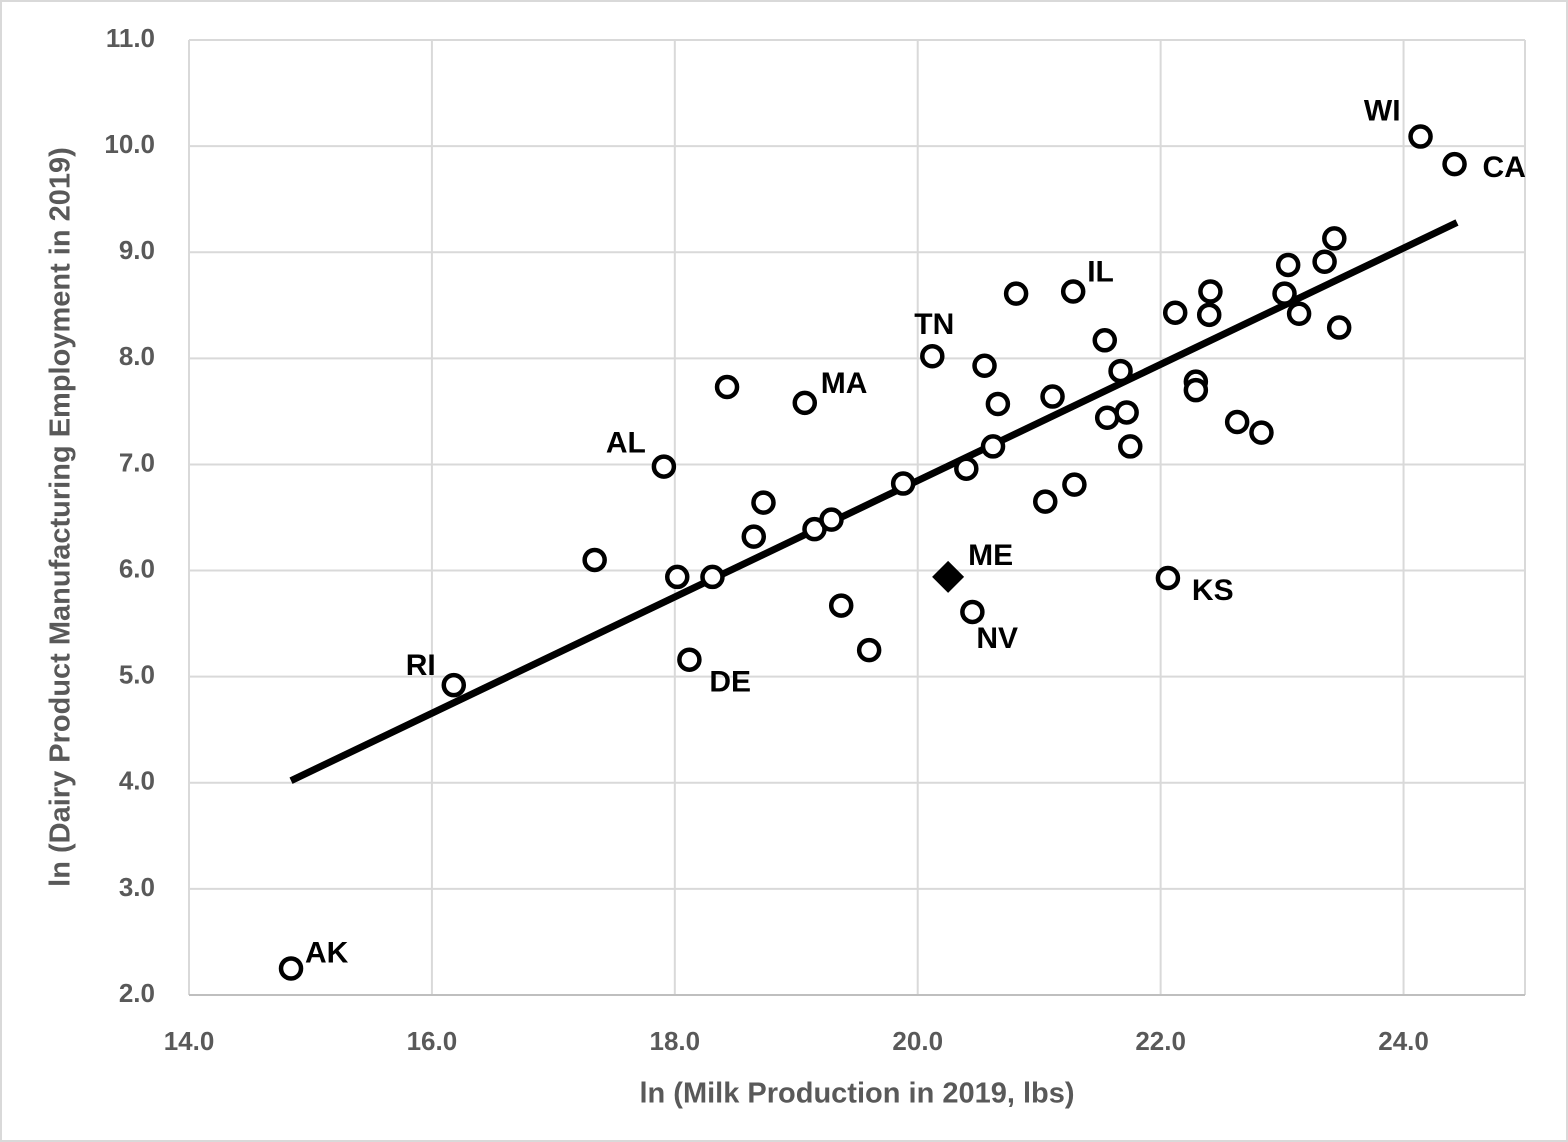 This screenshot has width=1568, height=1142. What do you see at coordinates (189, 1041) in the screenshot?
I see `x-tick-label: 14.0` at bounding box center [189, 1041].